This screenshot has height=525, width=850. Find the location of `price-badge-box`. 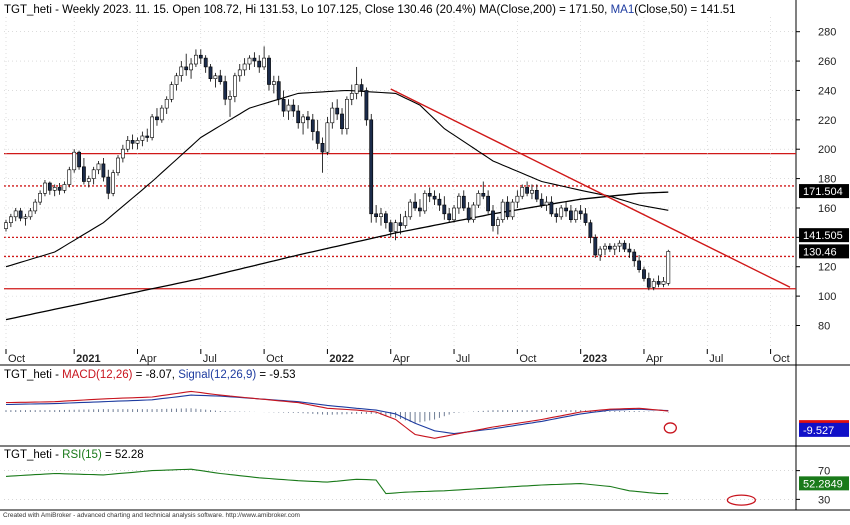

price-badge-box is located at coordinates (824, 191).